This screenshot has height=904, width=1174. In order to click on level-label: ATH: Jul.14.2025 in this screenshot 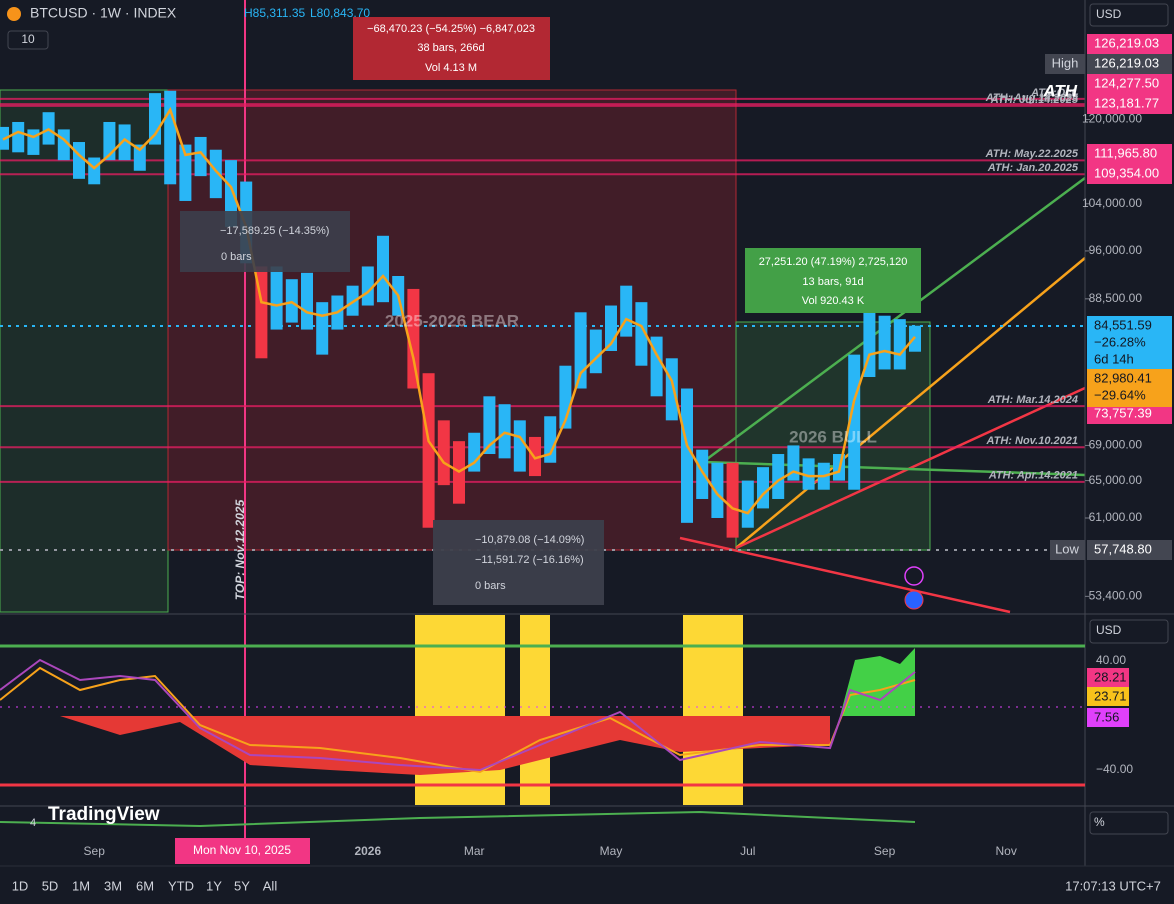, I will do `click(1034, 100)`.